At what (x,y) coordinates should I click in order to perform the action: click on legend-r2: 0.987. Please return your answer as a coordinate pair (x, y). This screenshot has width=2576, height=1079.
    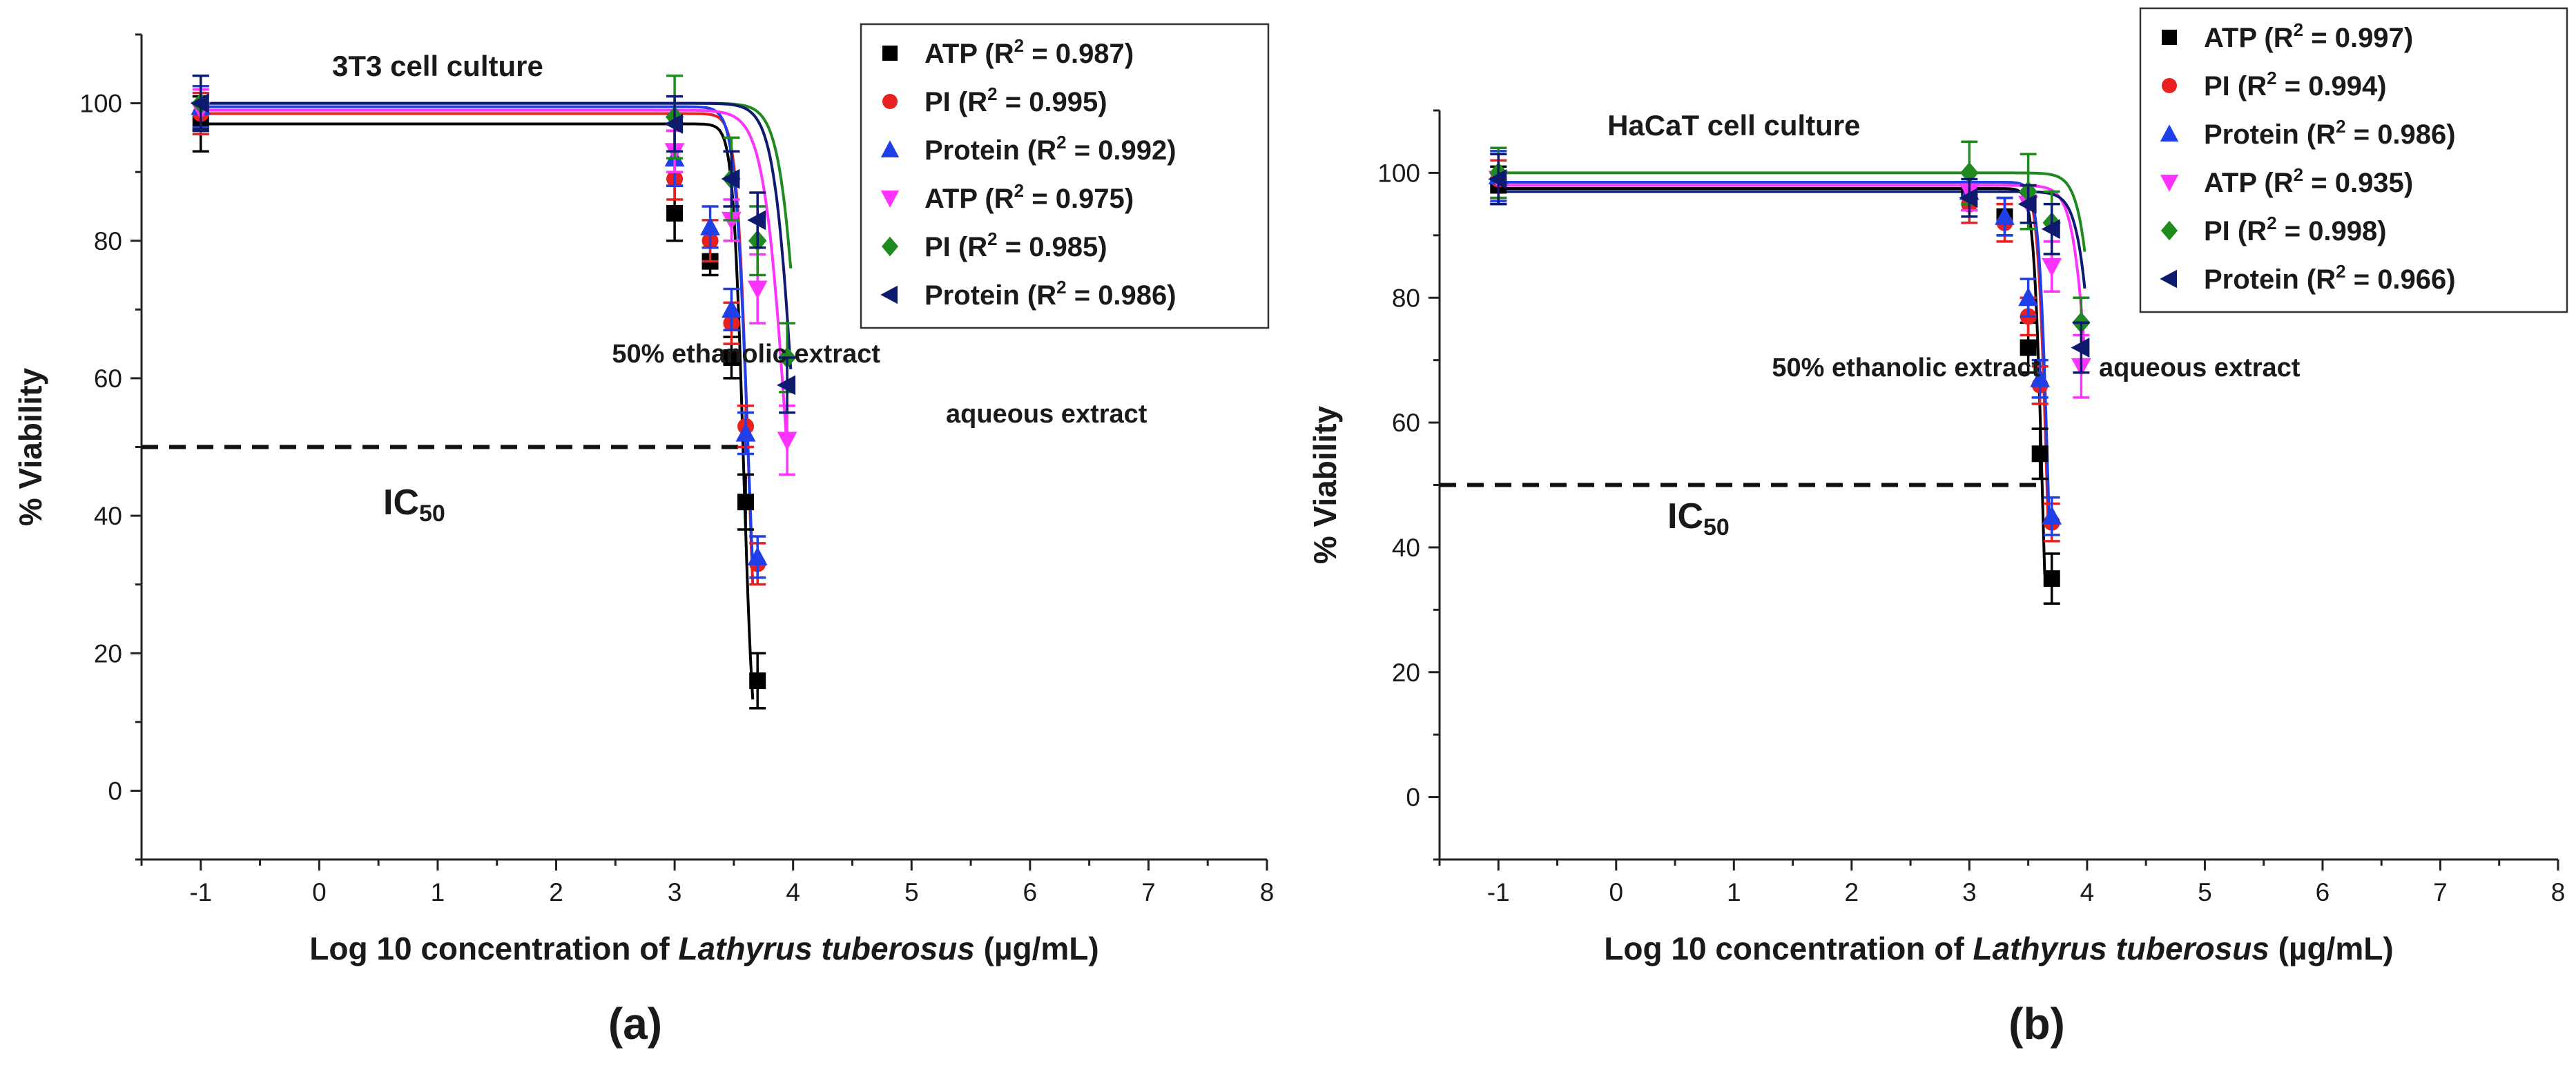
    Looking at the image, I should click on (1090, 54).